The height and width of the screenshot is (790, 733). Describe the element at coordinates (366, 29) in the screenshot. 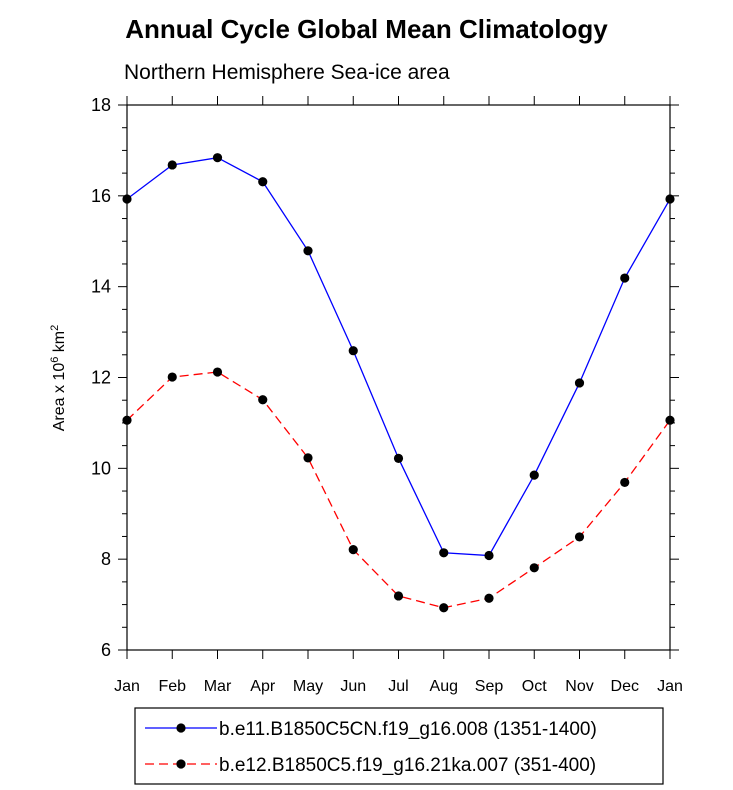

I see `chart-title: Annual Cycle Global Mean Climatology` at that location.